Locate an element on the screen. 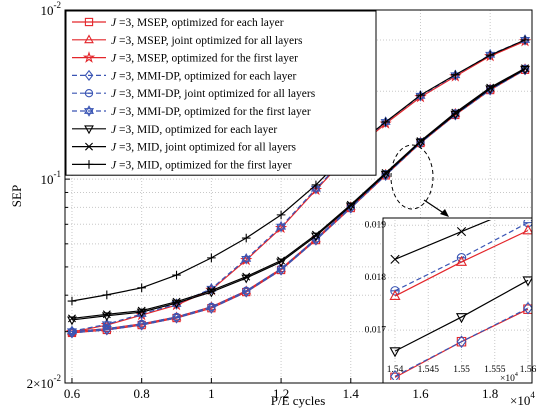 This screenshot has height=411, width=550. x-tick-label: 1.4 is located at coordinates (351, 393).